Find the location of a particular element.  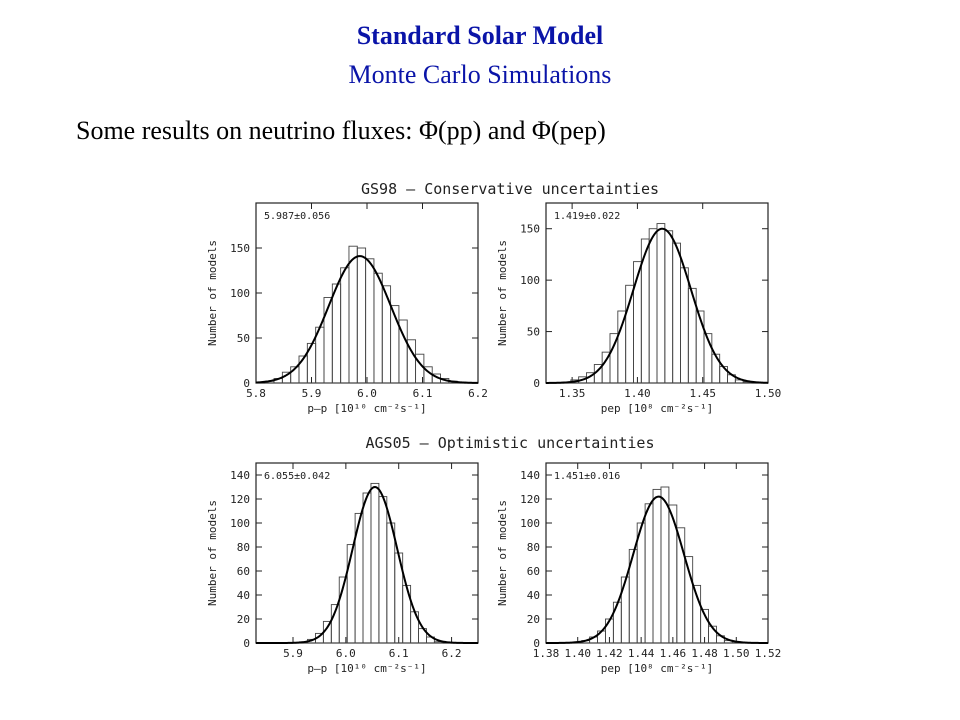

slide-subtitle: Monte Carlo Simulations is located at coordinates (480, 74).